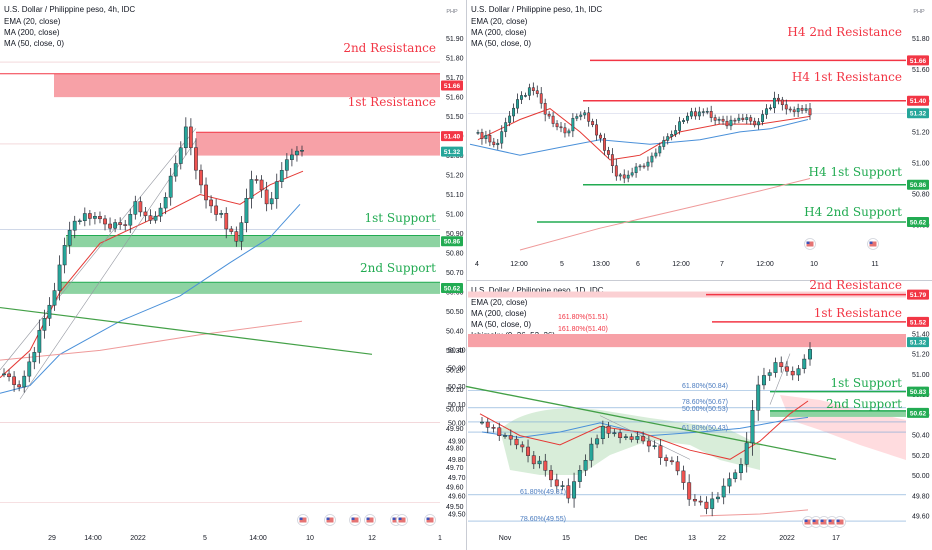 The height and width of the screenshot is (550, 932). What do you see at coordinates (457, 405) in the screenshot?
I see `chart-1d-y-tick: 50.10` at bounding box center [457, 405].